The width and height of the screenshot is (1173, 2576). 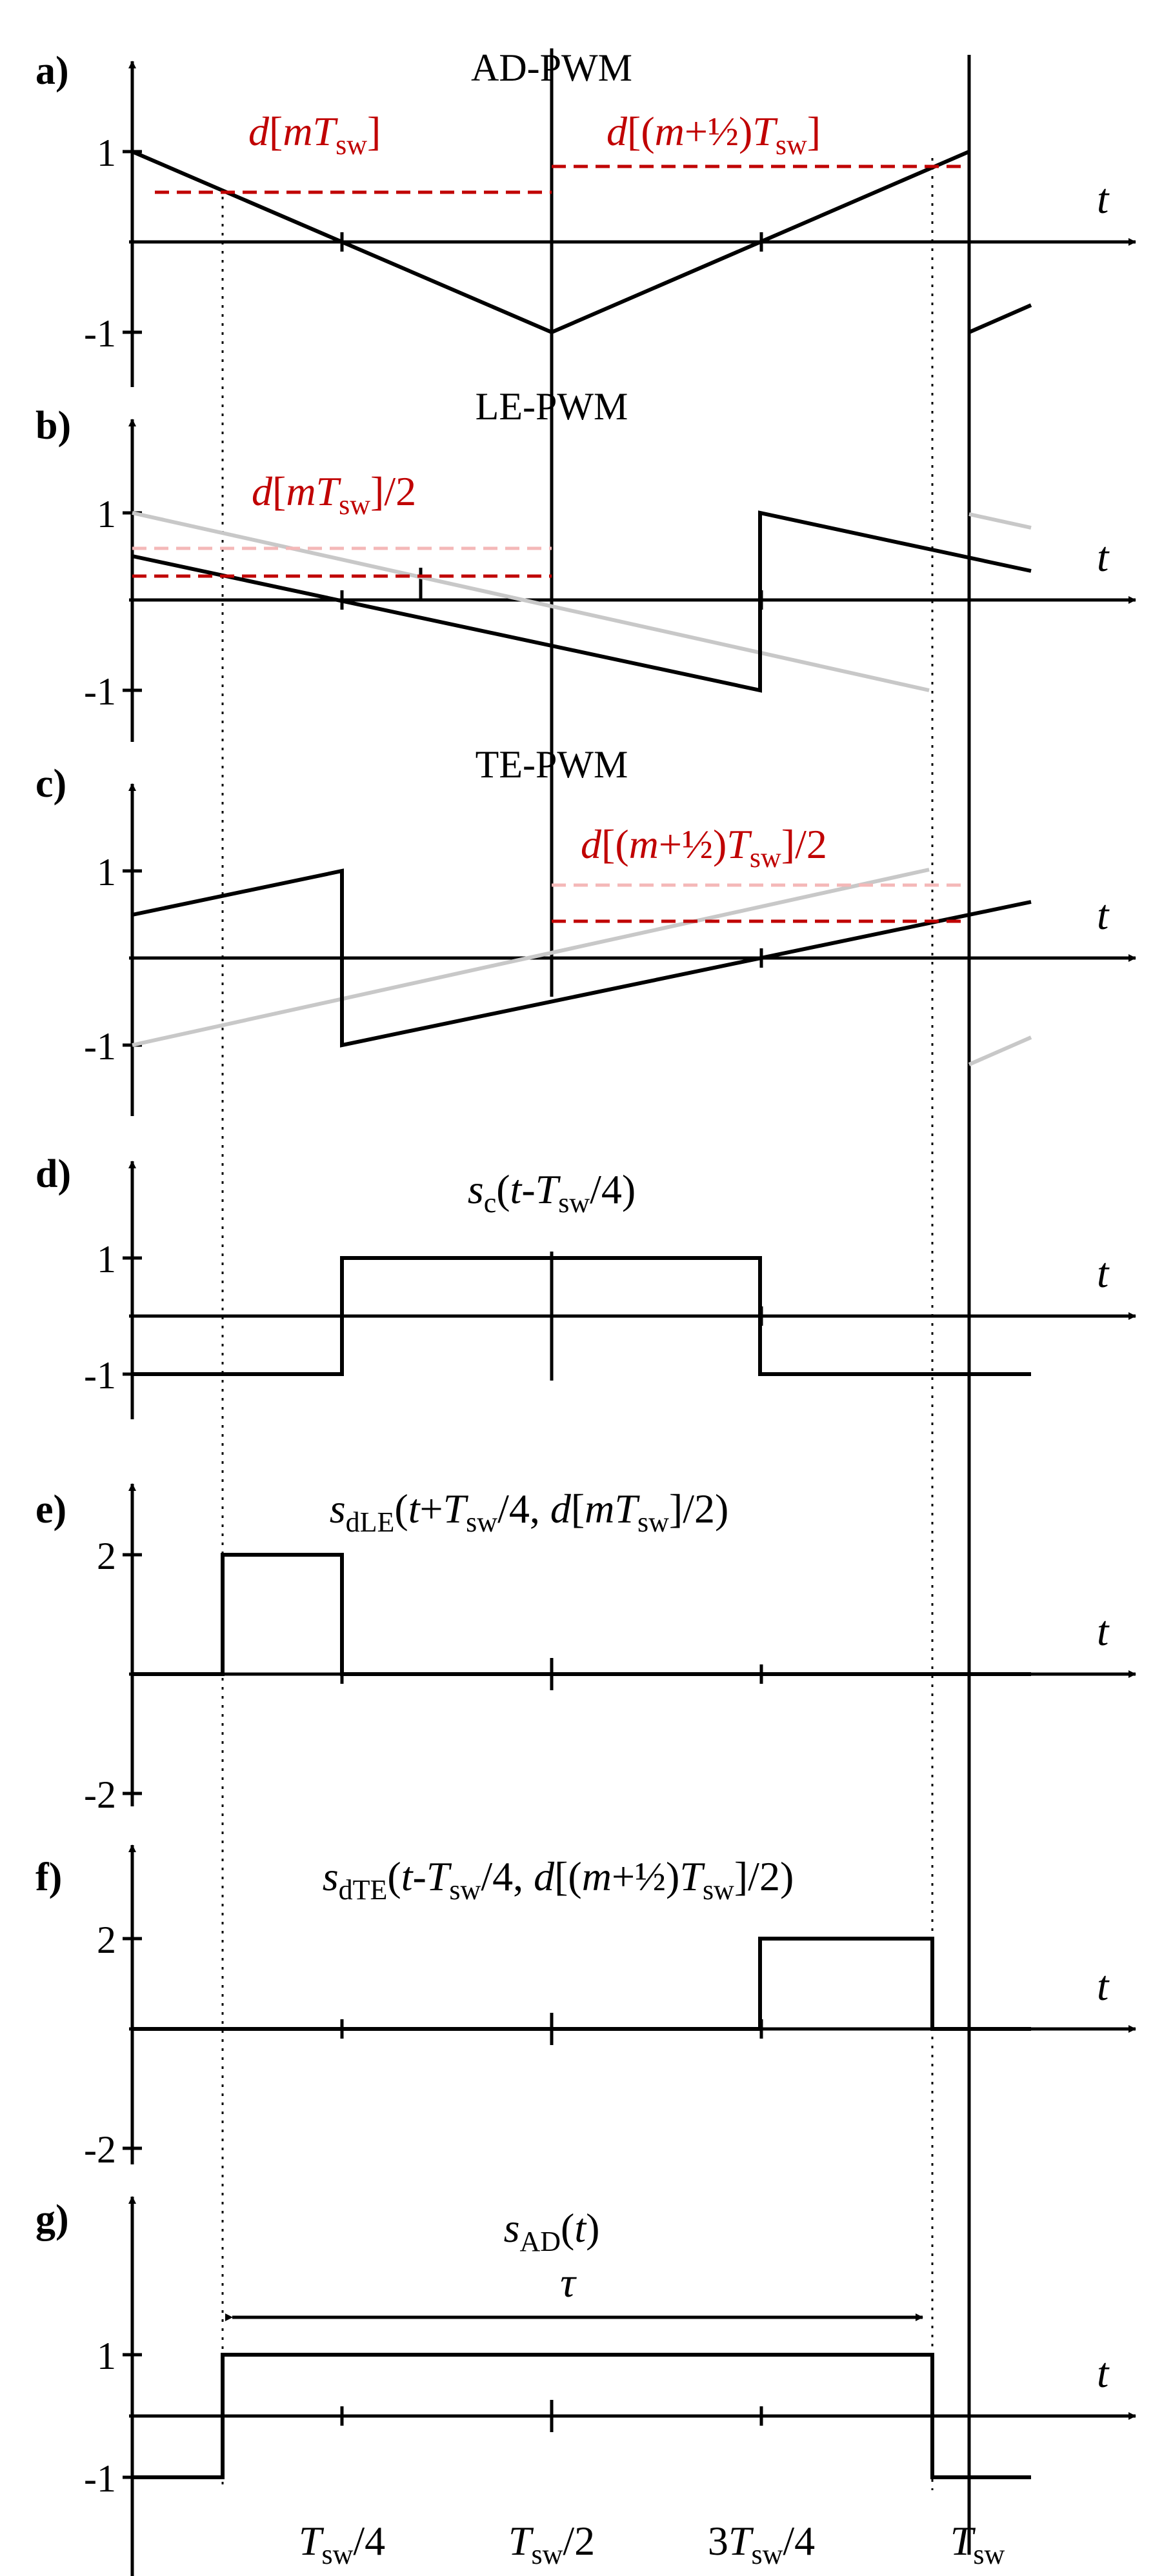 What do you see at coordinates (100, 1794) in the screenshot?
I see `ytick-e-neg: -2` at bounding box center [100, 1794].